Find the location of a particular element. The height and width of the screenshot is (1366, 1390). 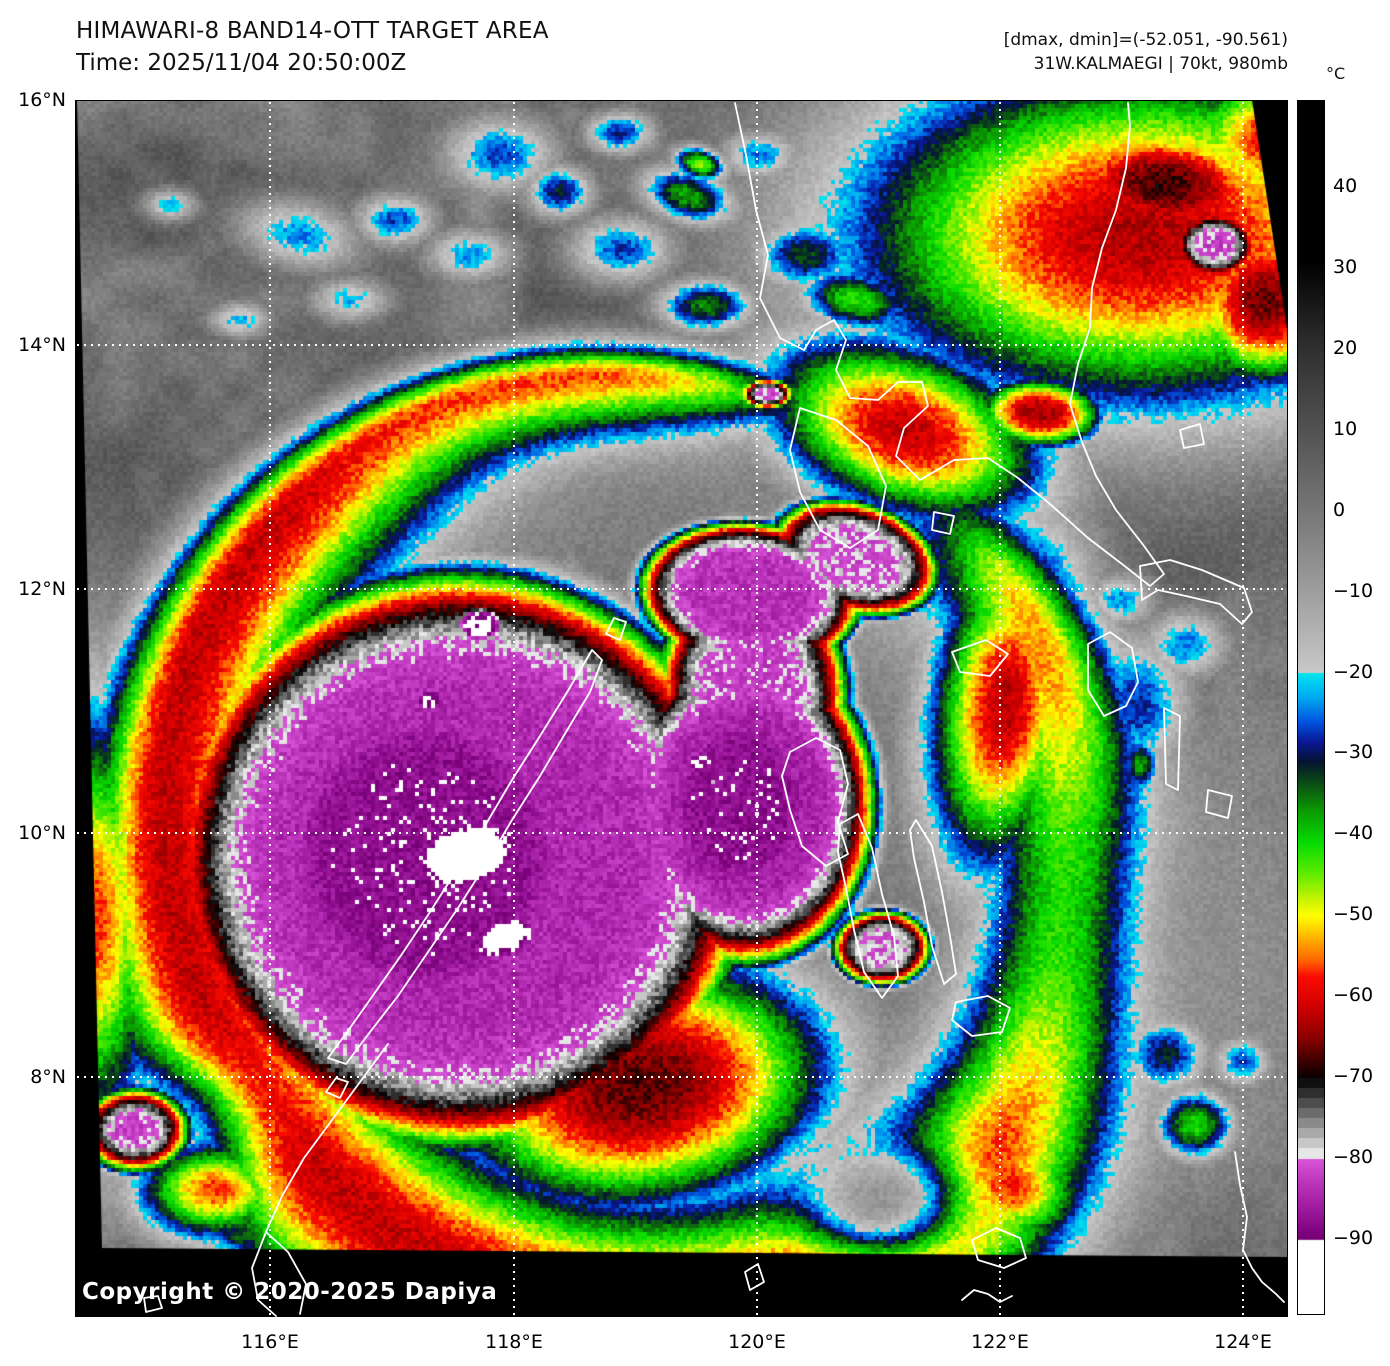

colorbar-tick-label: −20 is located at coordinates (1353, 671).